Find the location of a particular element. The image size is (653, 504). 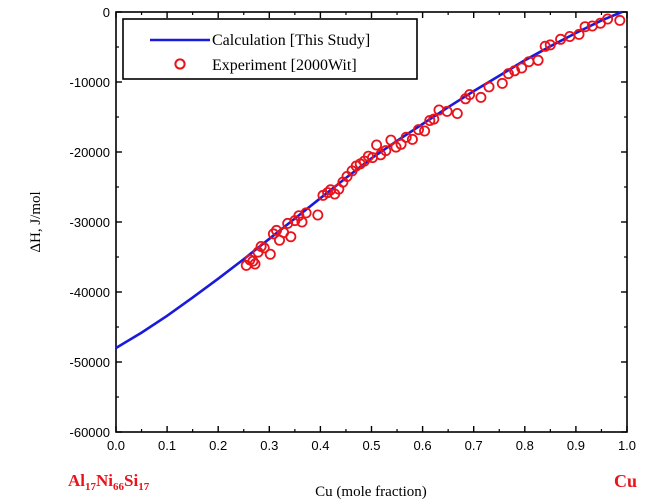

right-endmember-label: Cu is located at coordinates (625, 481).